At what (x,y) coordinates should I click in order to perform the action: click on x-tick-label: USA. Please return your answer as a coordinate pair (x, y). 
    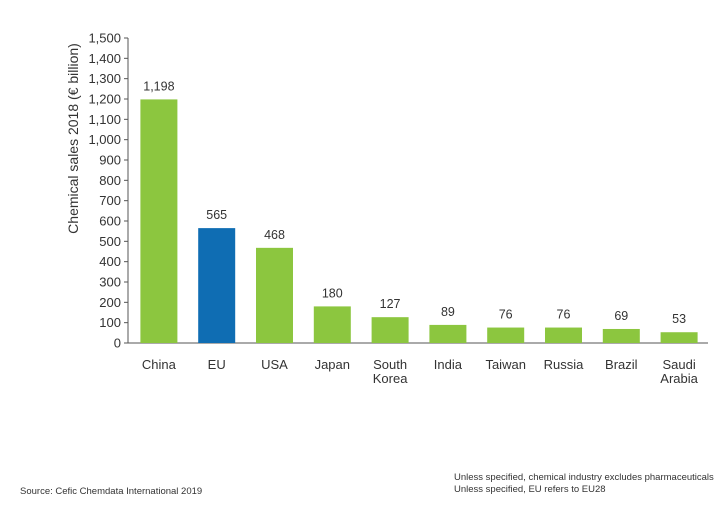
    Looking at the image, I should click on (274, 364).